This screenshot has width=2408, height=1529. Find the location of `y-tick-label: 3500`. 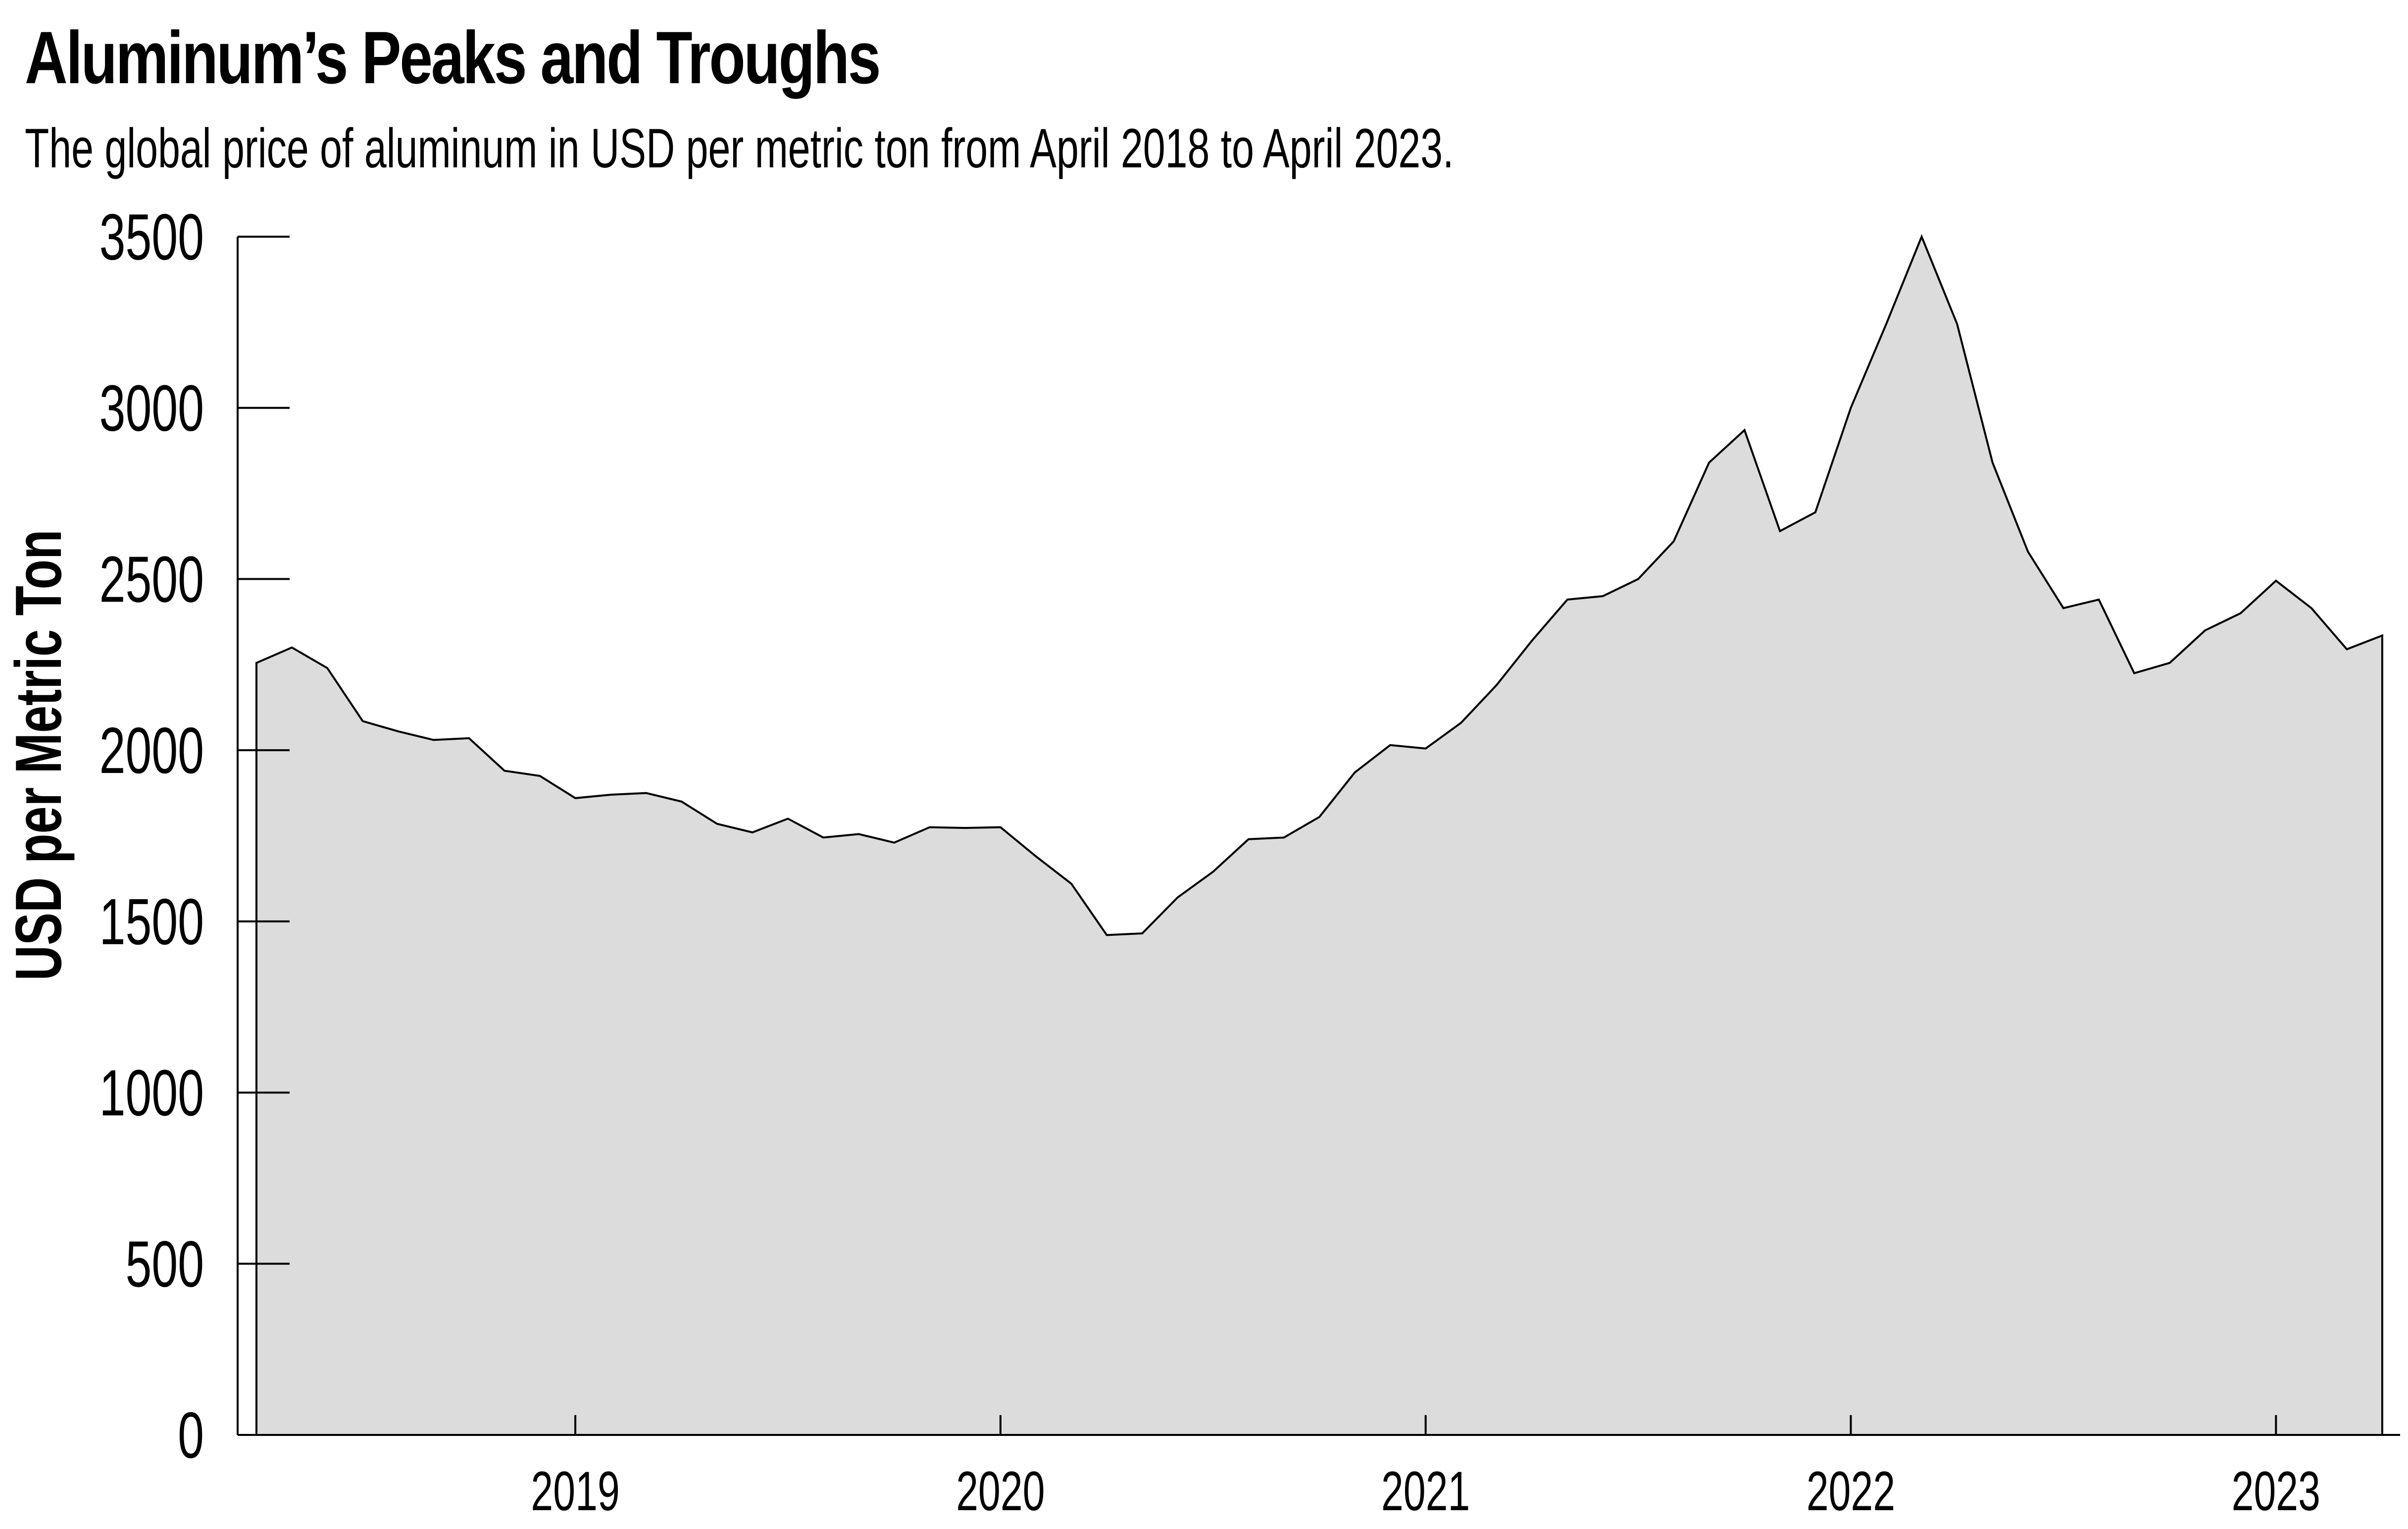

y-tick-label: 3500 is located at coordinates (152, 237).